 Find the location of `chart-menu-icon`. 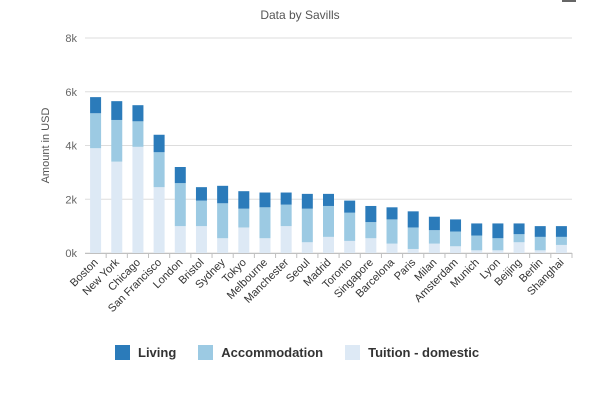

chart-menu-icon is located at coordinates (569, 3).